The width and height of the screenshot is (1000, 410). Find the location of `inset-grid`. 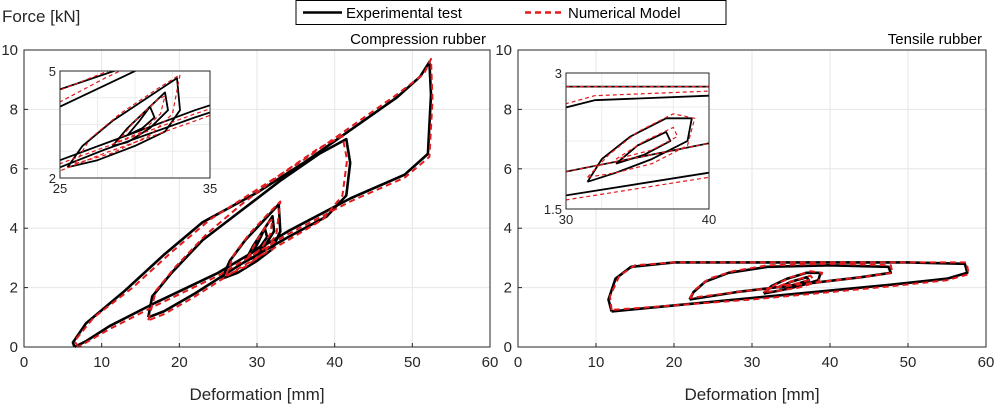

inset-grid is located at coordinates (135, 124).